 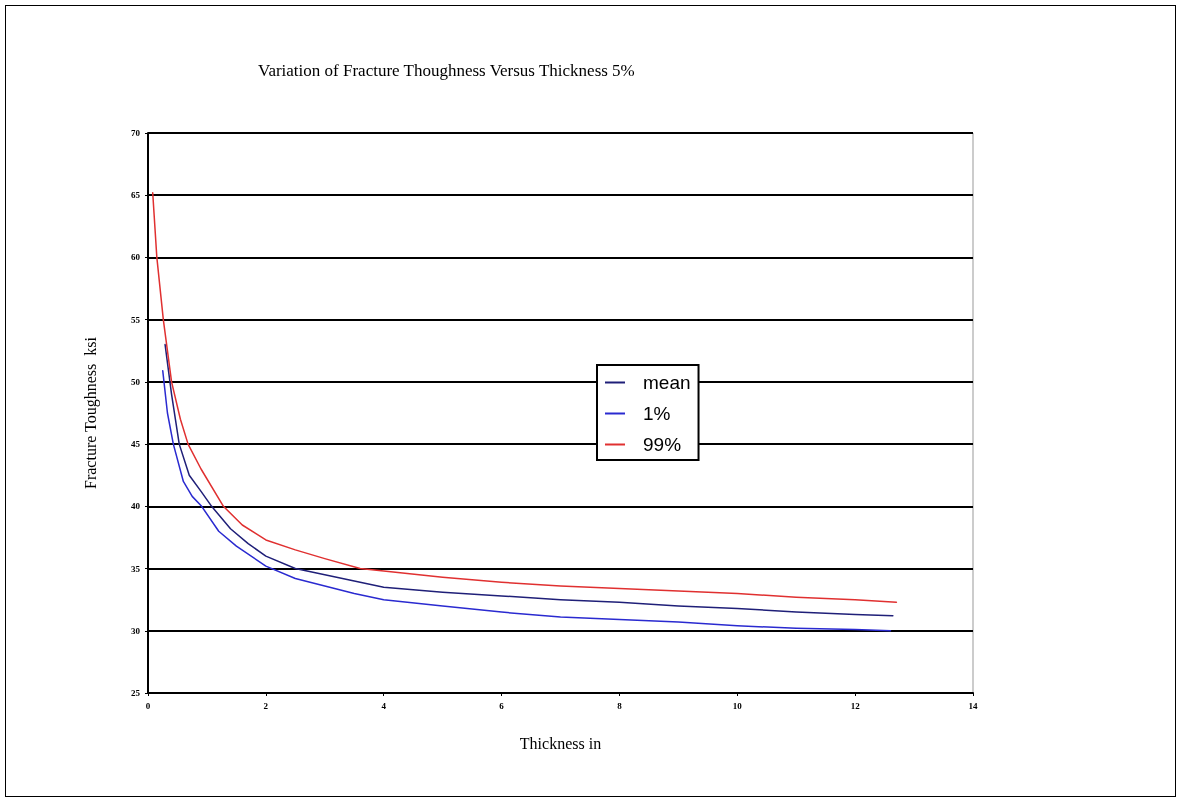 I want to click on x-tick-label: 0, so click(x=148, y=705).